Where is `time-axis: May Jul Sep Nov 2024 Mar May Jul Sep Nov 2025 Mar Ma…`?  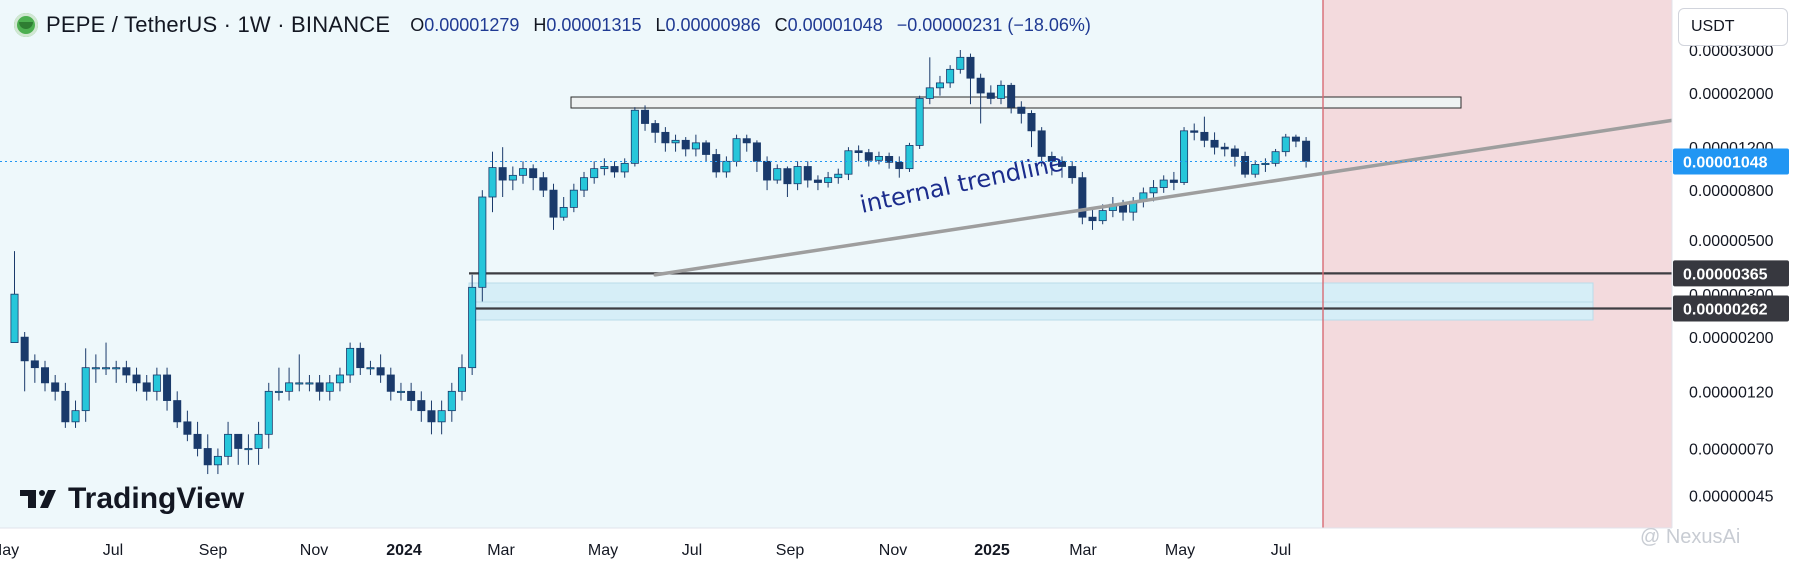
time-axis: May Jul Sep Nov 2024 Mar May Jul Sep Nov 2025 Mar Ma… is located at coordinates (898, 547).